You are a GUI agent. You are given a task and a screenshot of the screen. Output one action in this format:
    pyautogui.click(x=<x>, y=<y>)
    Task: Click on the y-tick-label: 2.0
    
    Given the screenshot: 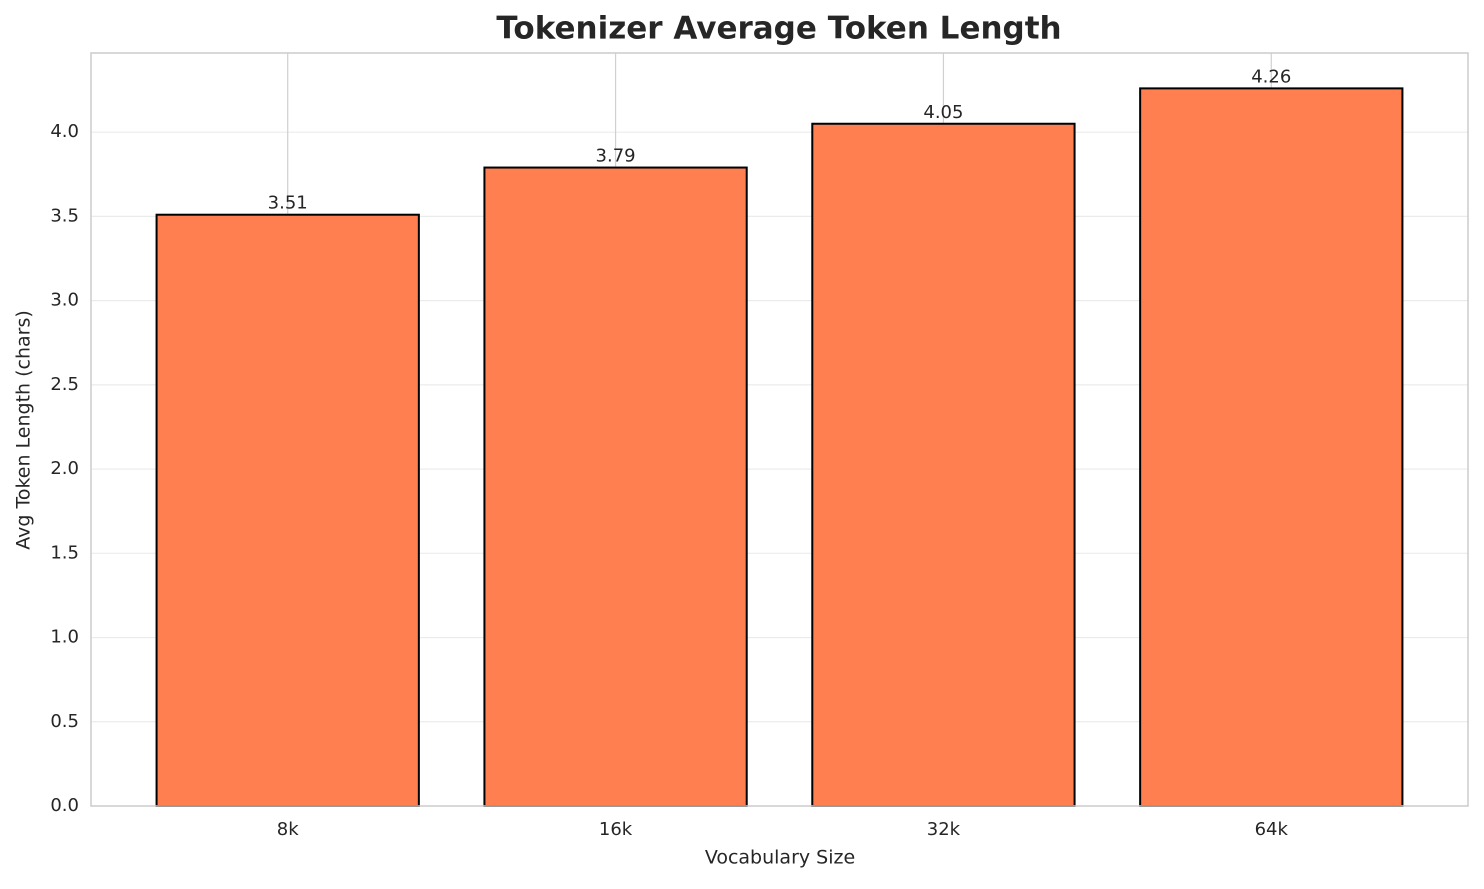 What is the action you would take?
    pyautogui.click(x=64, y=468)
    